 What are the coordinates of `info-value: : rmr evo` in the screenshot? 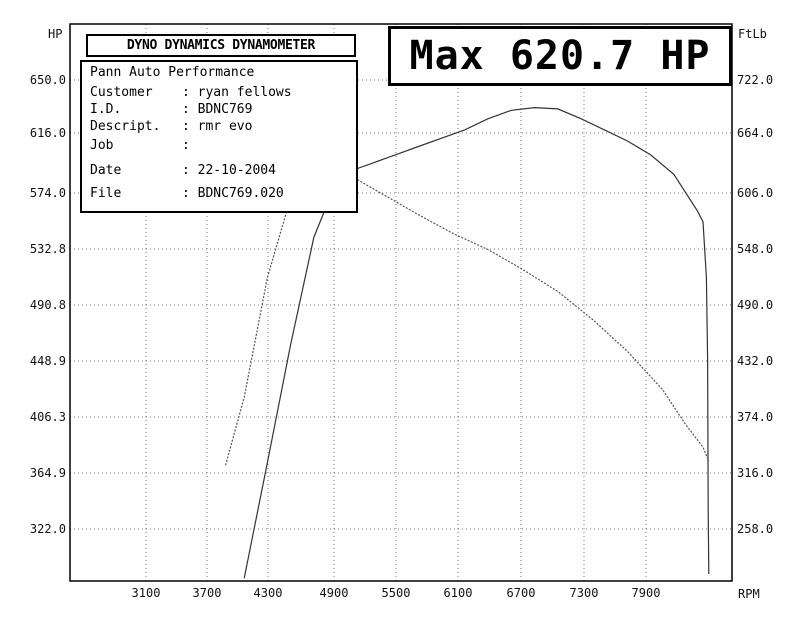 It's located at (217, 126).